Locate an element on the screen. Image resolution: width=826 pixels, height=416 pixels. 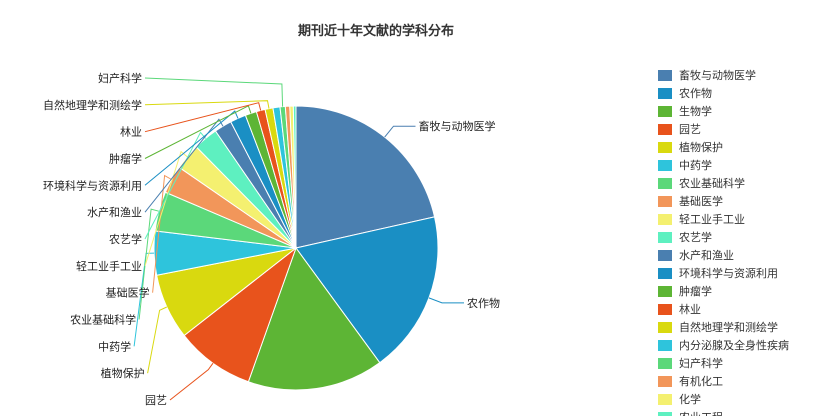
legend-item: 化学 is located at coordinates (742, 399).